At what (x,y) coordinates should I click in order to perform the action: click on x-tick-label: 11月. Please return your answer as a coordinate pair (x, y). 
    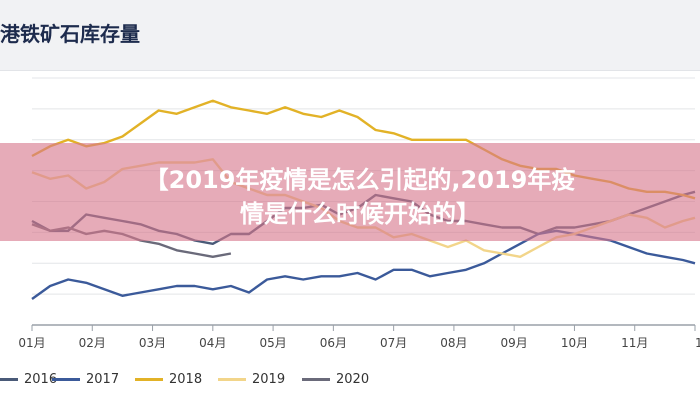
    Looking at the image, I should click on (634, 343).